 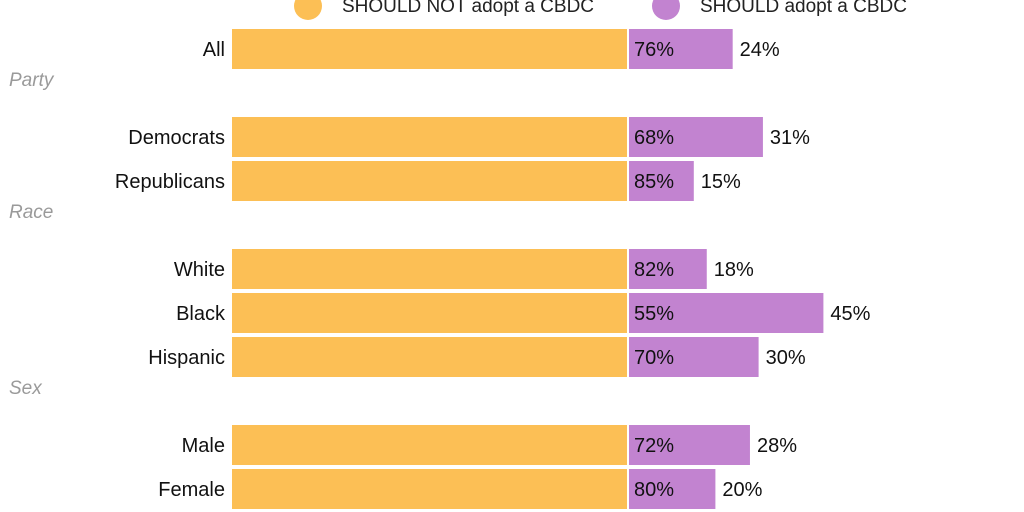 What do you see at coordinates (721, 182) in the screenshot?
I see `should-value-label: 15%` at bounding box center [721, 182].